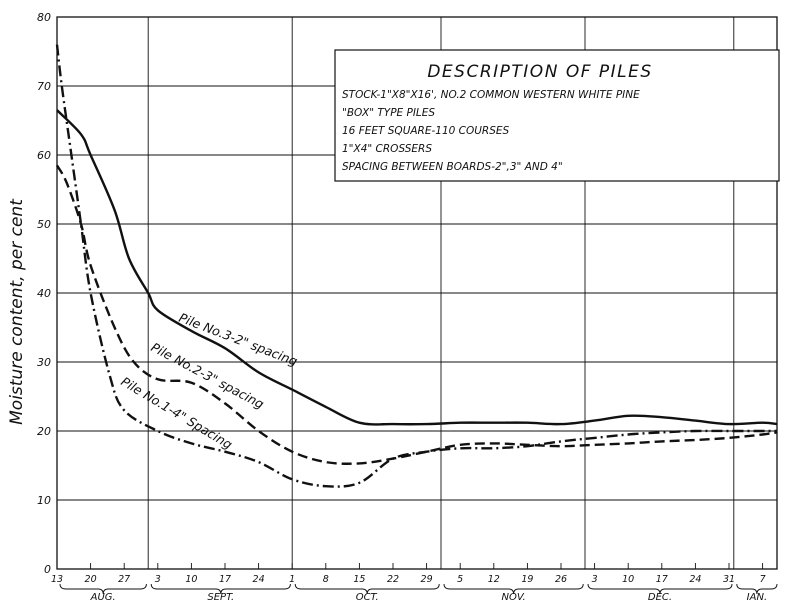 The height and width of the screenshot is (600, 805). What do you see at coordinates (763, 579) in the screenshot?
I see `x-tick-label: 7` at bounding box center [763, 579].